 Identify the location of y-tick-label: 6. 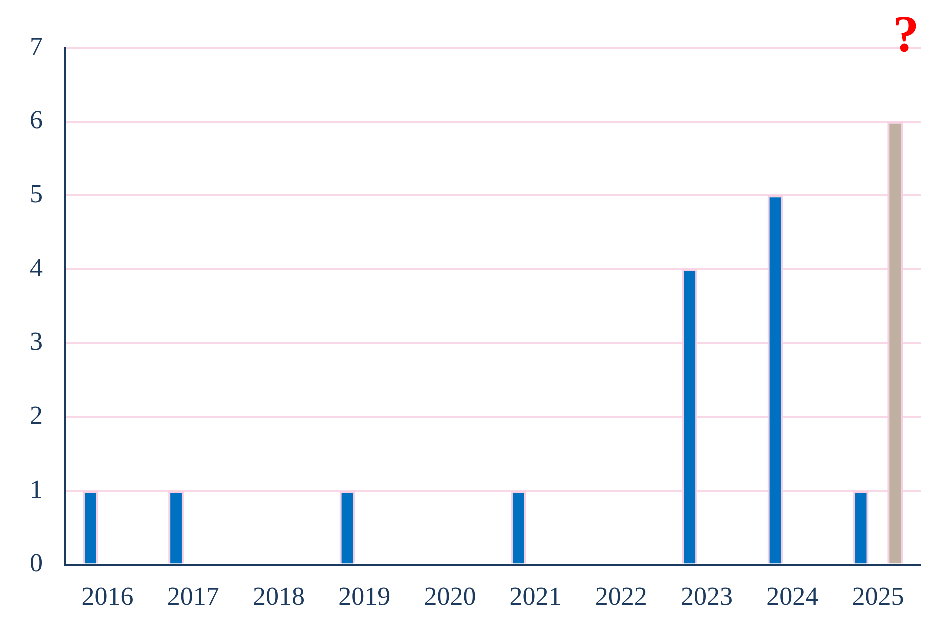
(36, 120).